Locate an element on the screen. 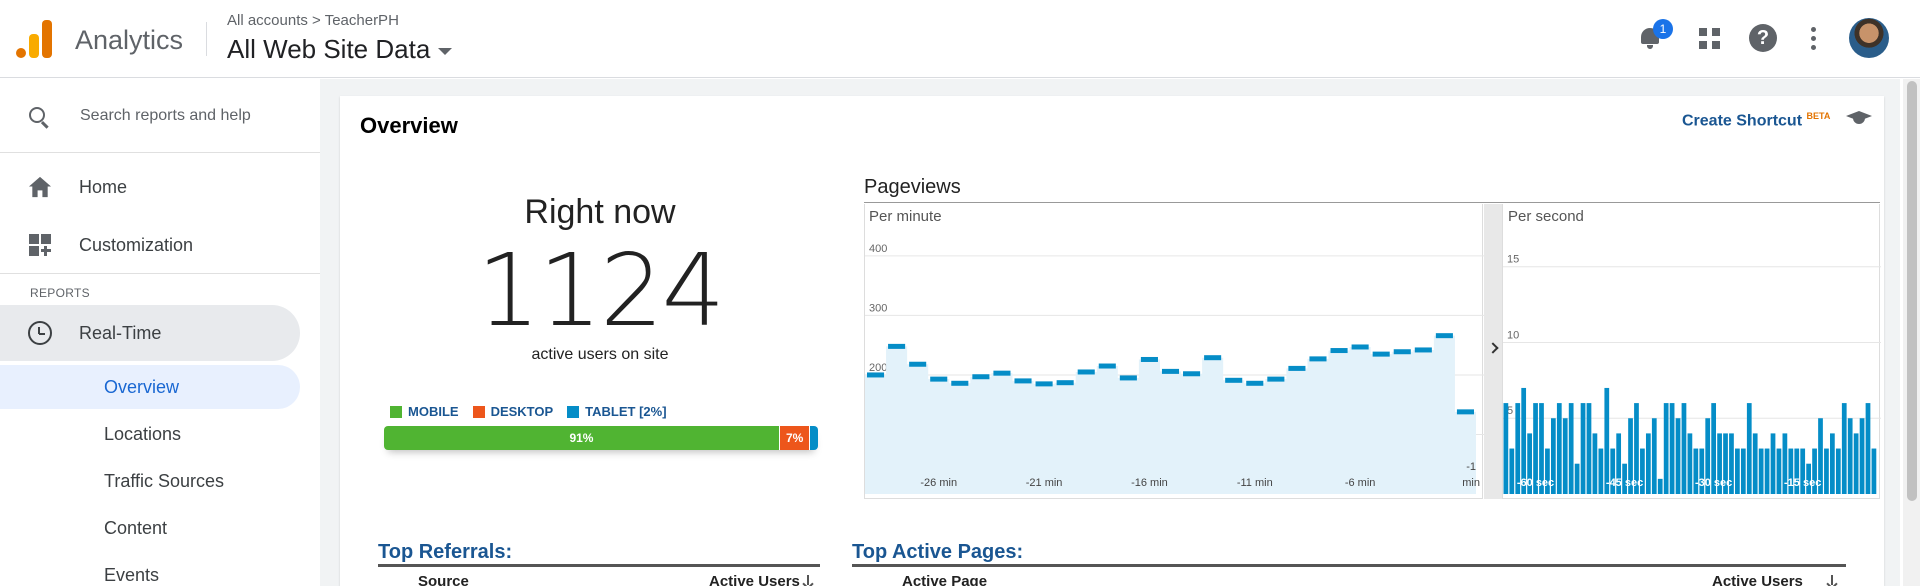 This screenshot has width=1920, height=586. active-users-count: 1124 is located at coordinates (601, 290).